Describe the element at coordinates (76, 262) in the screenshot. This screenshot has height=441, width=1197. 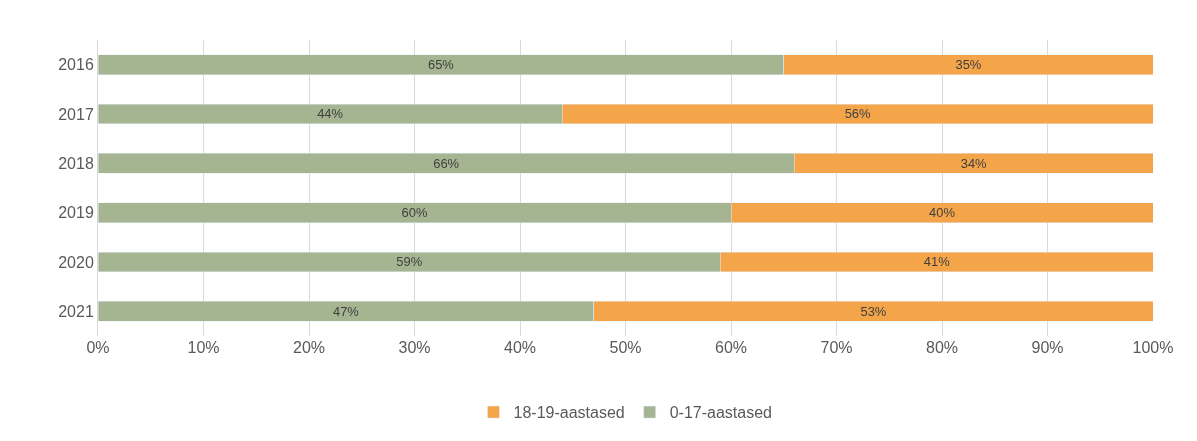
I see `y-tick-label: 2020` at that location.